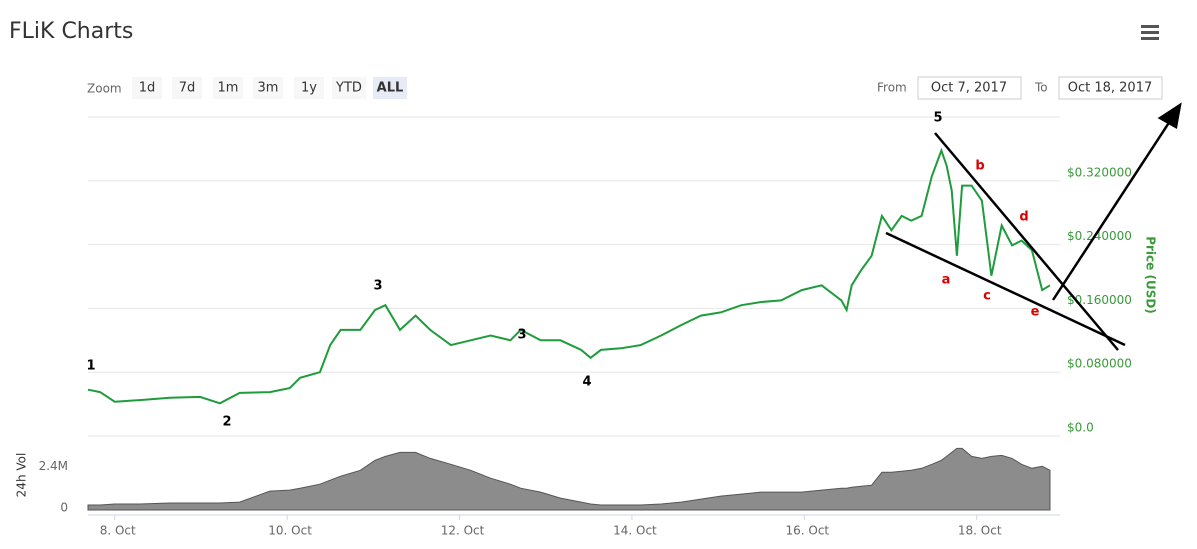 Image resolution: width=1197 pixels, height=549 pixels. Describe the element at coordinates (1099, 172) in the screenshot. I see `y-tick-label: $0.320000` at that location.